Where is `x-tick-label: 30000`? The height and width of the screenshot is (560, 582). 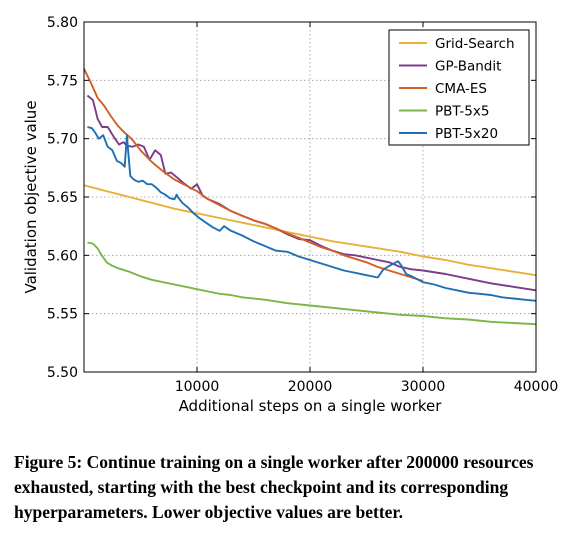
x-tick-label: 30000 is located at coordinates (423, 387).